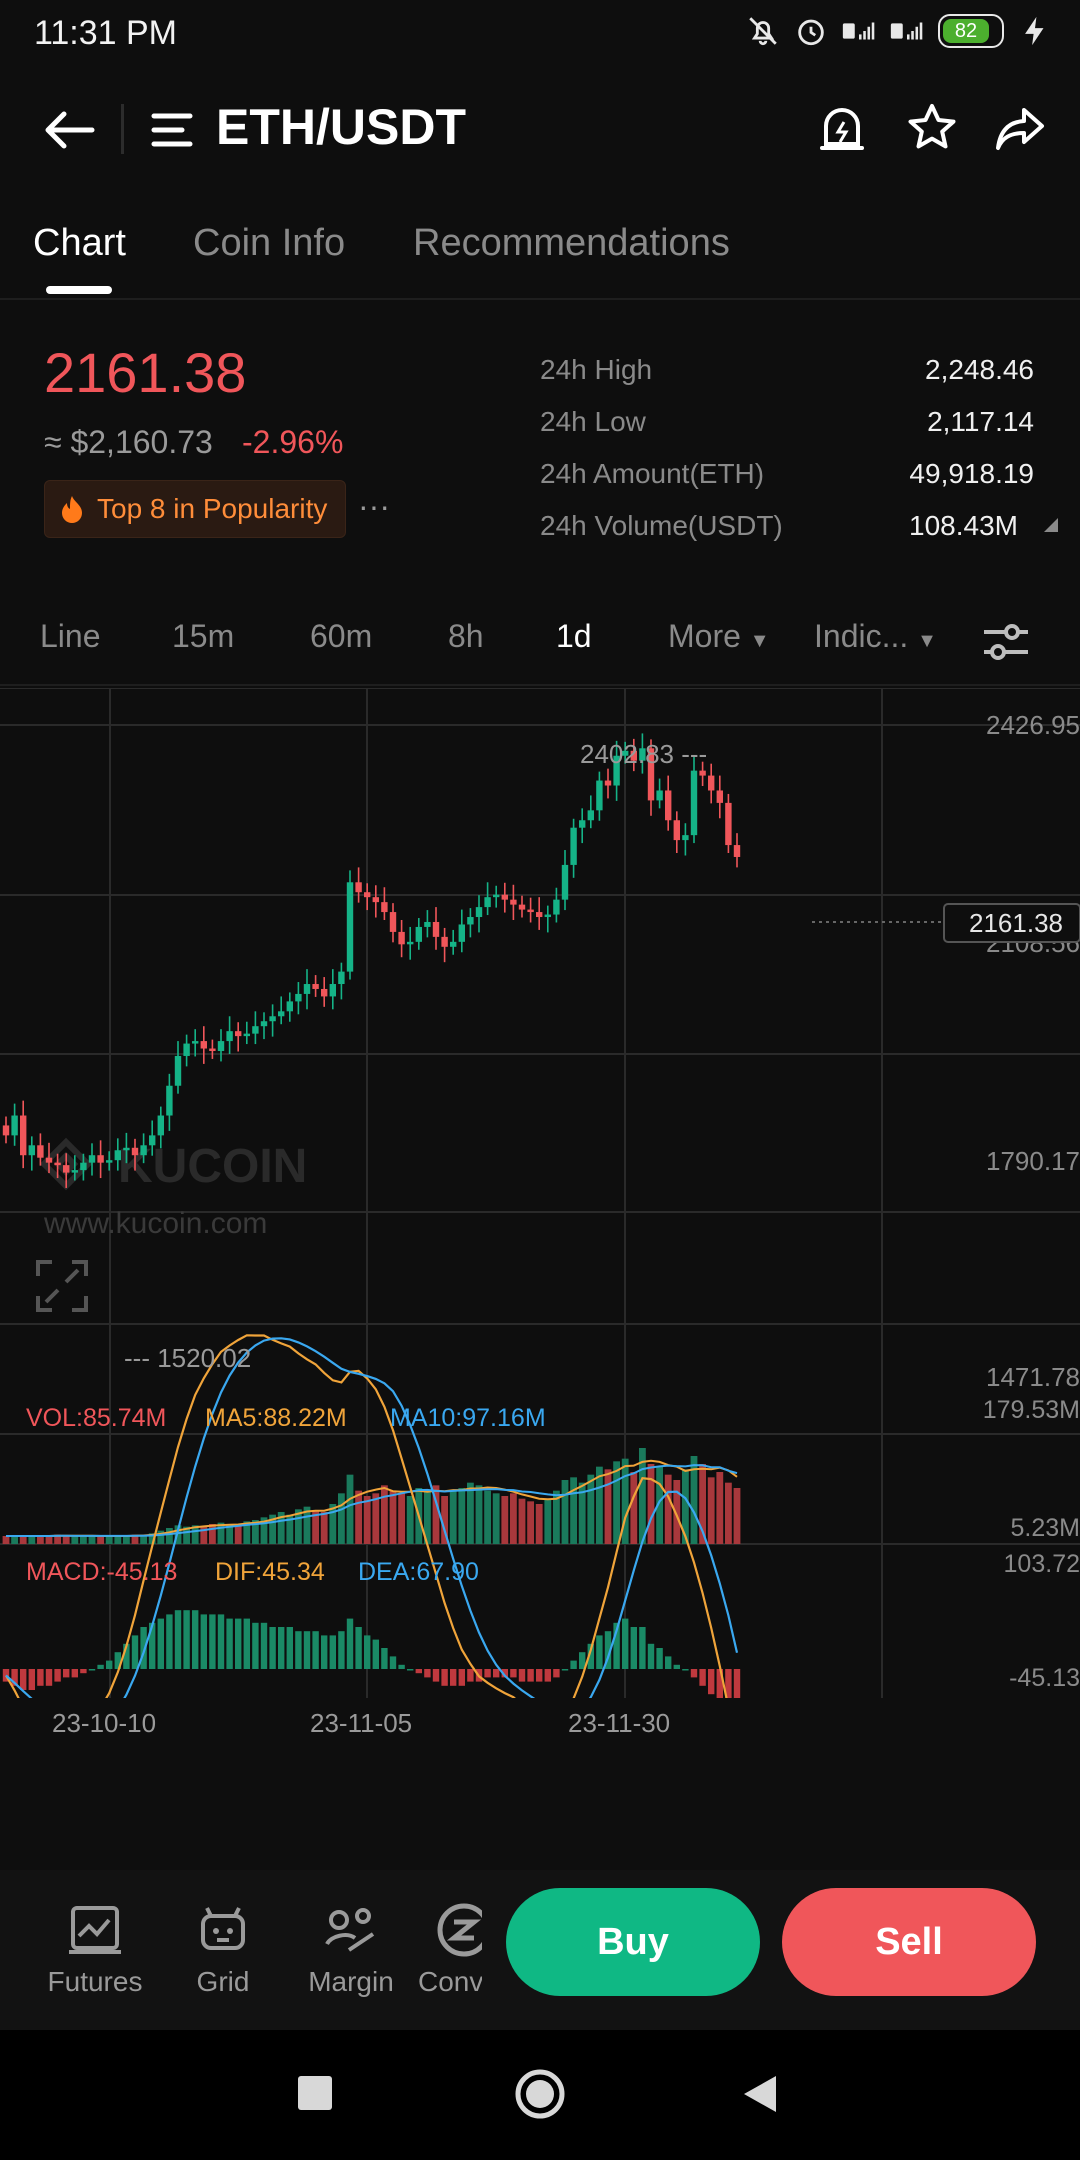  Describe the element at coordinates (633, 1942) in the screenshot. I see `buy-button: Buy` at that location.